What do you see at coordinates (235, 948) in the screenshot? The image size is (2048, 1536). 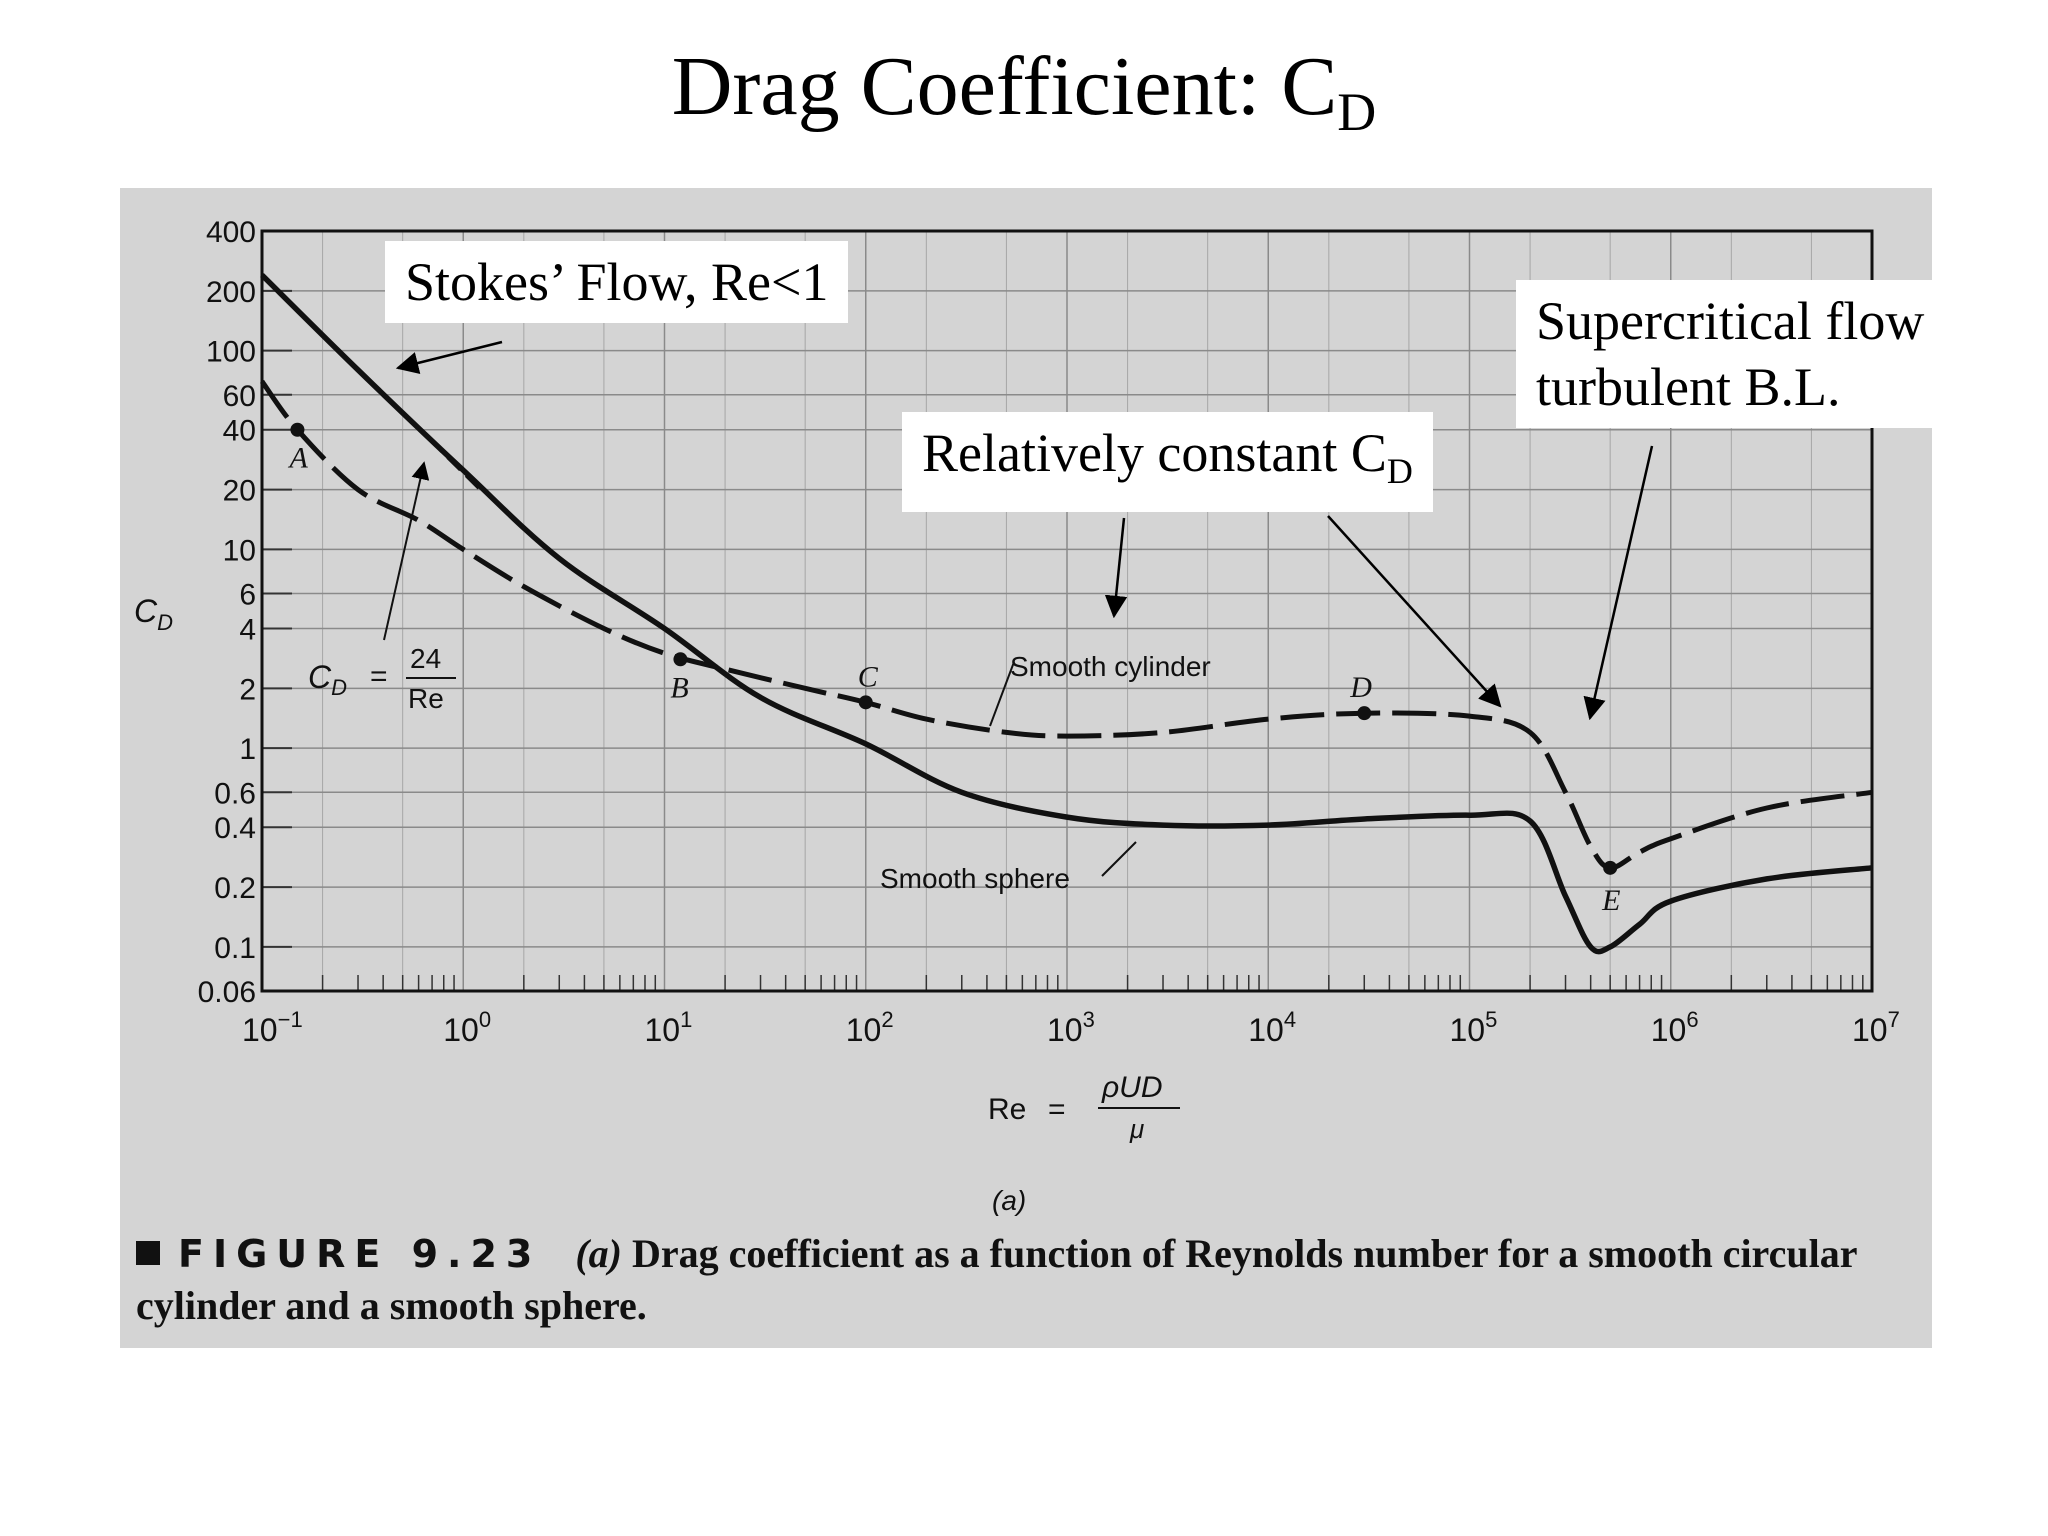 I see `y-tick-label: 0.1` at bounding box center [235, 948].